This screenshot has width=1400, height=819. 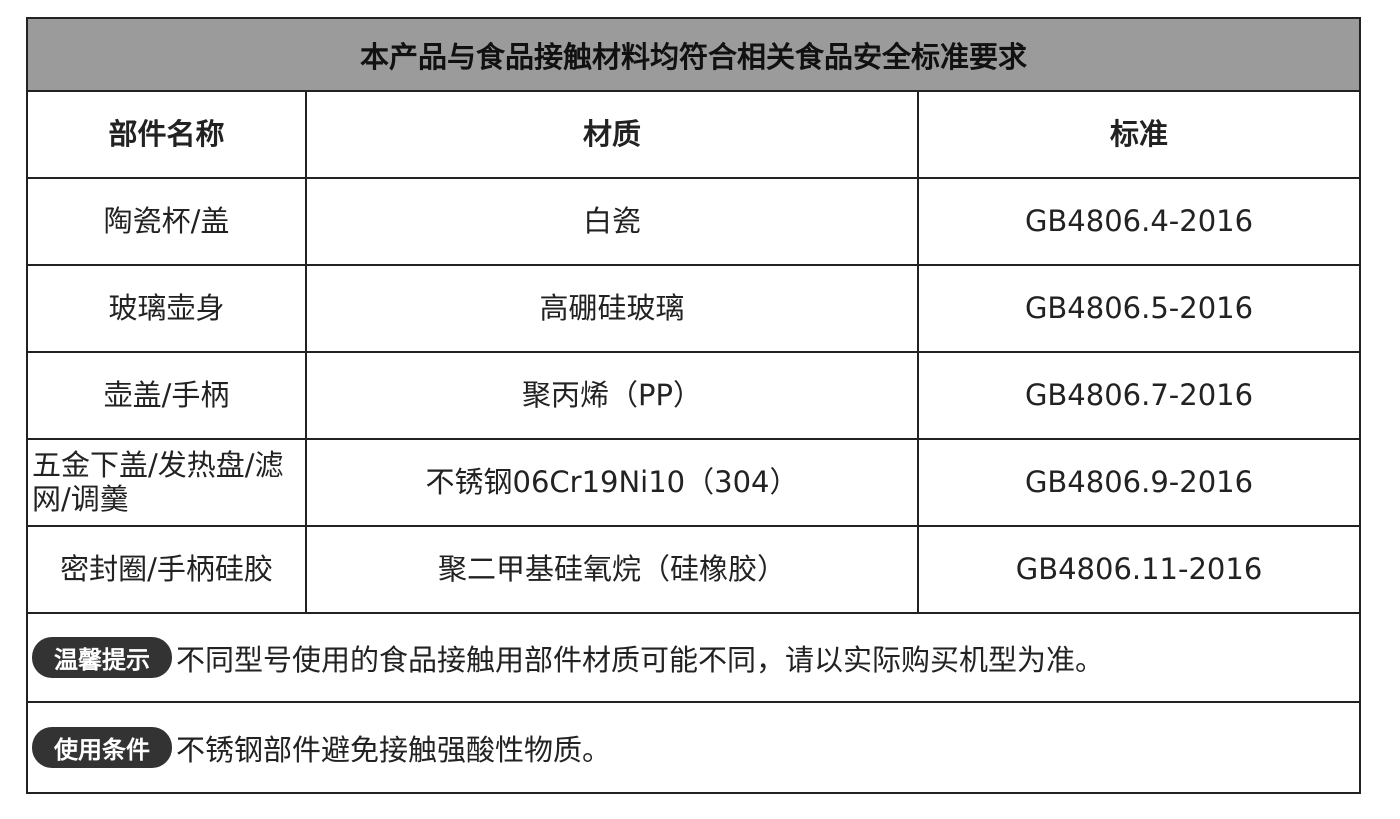 What do you see at coordinates (167, 395) in the screenshot?
I see `part-cell: 壶盖/手柄` at bounding box center [167, 395].